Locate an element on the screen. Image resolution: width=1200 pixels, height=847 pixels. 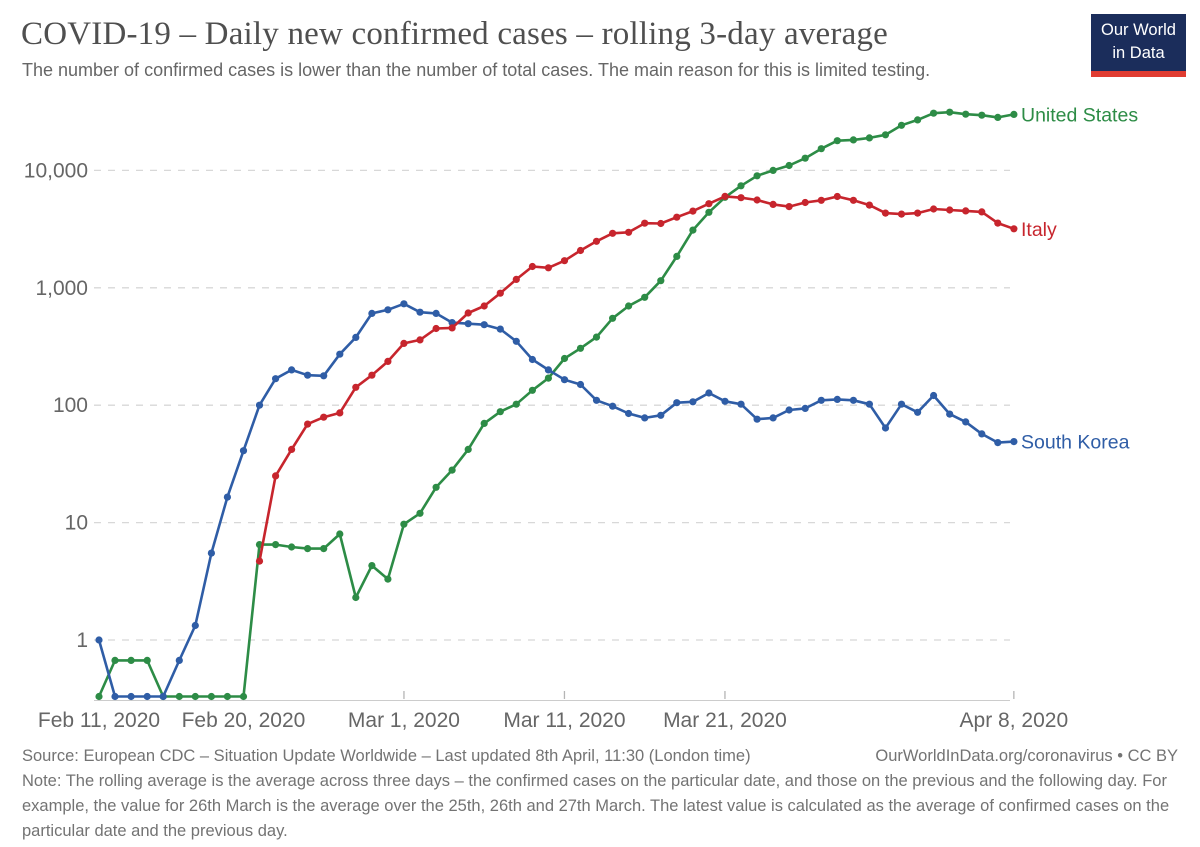
owid-logo: Our World in Data is located at coordinates (1138, 45).